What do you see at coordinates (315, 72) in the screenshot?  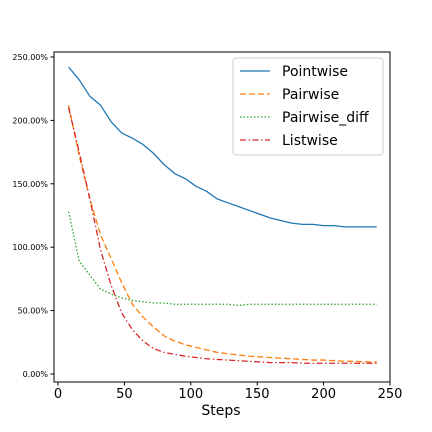 I see `legend-label-pointwise: Pointwise` at bounding box center [315, 72].